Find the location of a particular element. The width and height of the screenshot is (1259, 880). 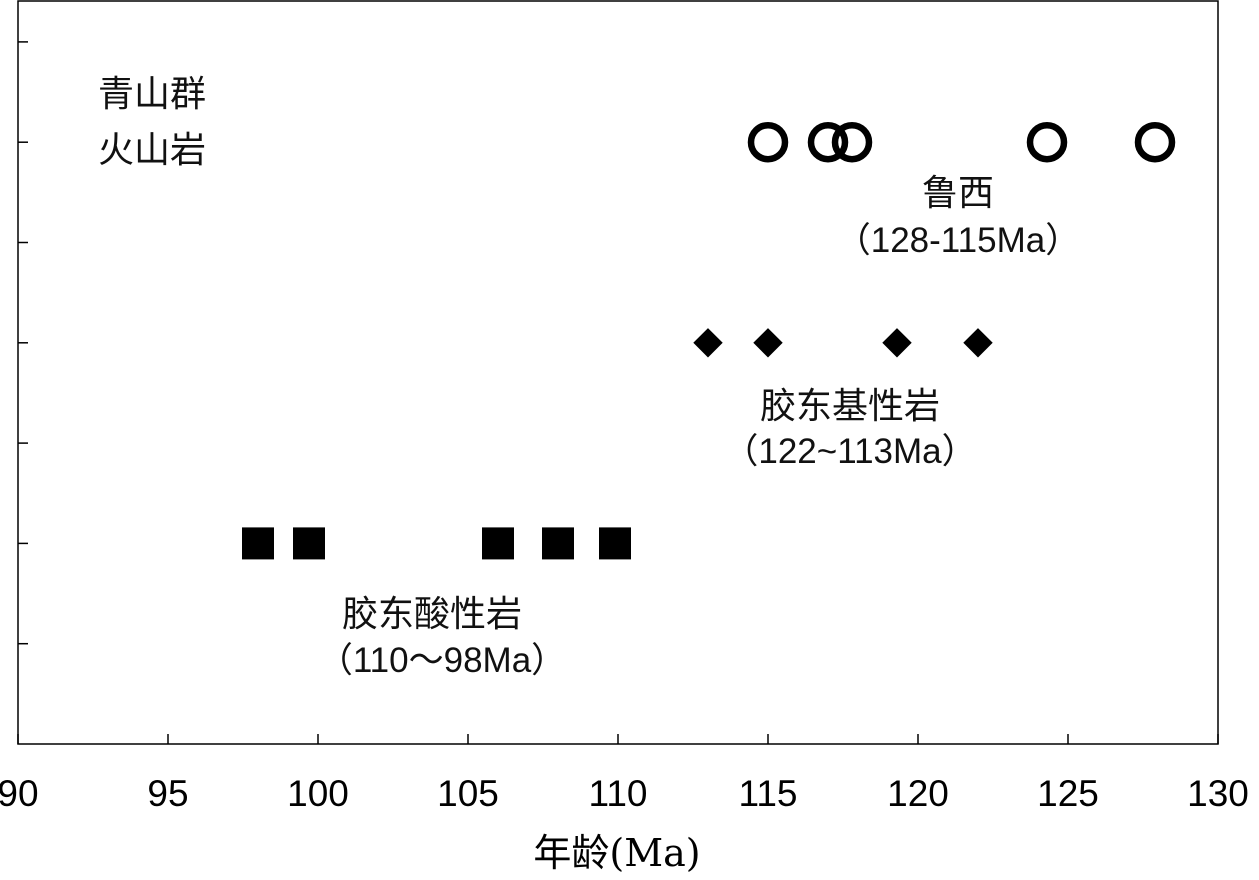

corner-label-line2: 火山岩 is located at coordinates (152, 150).